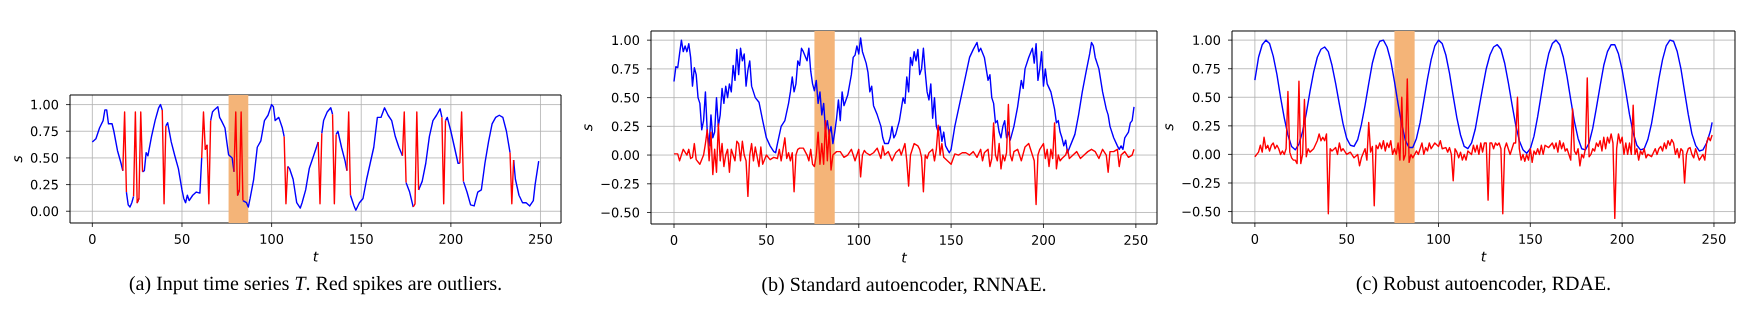 This screenshot has height=320, width=1760. Describe the element at coordinates (904, 286) in the screenshot. I see `text: (b) Standard autoencoder, RNNAE.` at that location.